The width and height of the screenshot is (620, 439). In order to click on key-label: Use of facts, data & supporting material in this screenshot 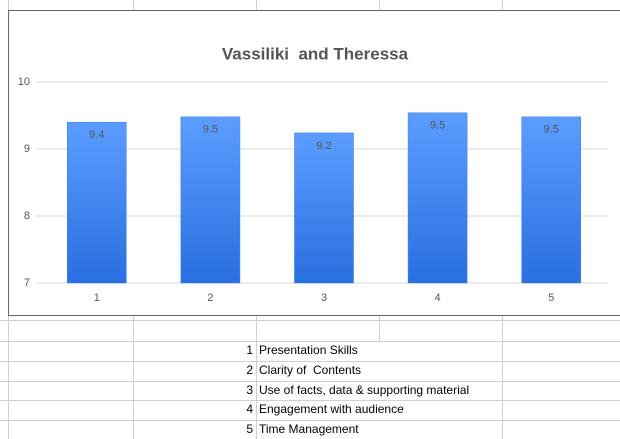, I will do `click(364, 390)`.